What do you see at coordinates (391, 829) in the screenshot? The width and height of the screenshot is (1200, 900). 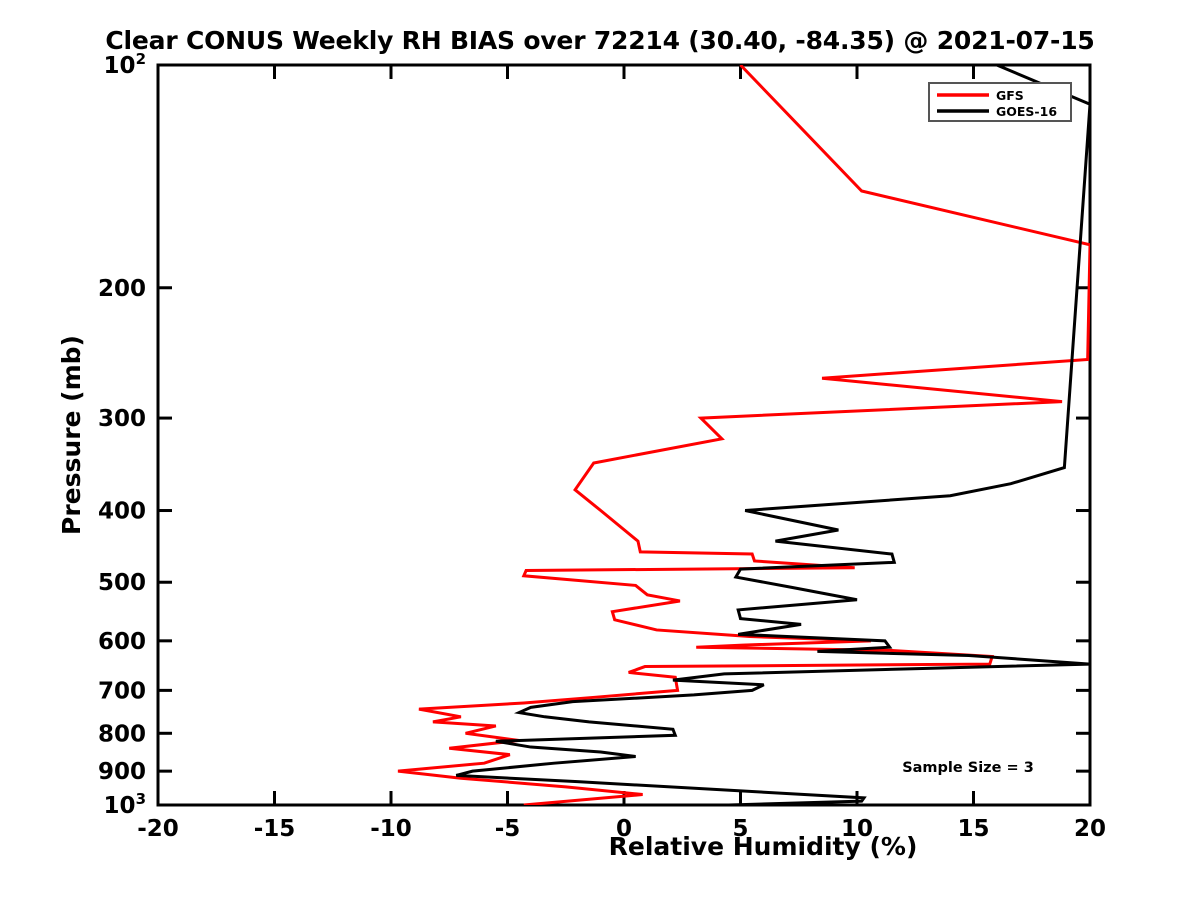 I see `x-tick-label: -10` at bounding box center [391, 829].